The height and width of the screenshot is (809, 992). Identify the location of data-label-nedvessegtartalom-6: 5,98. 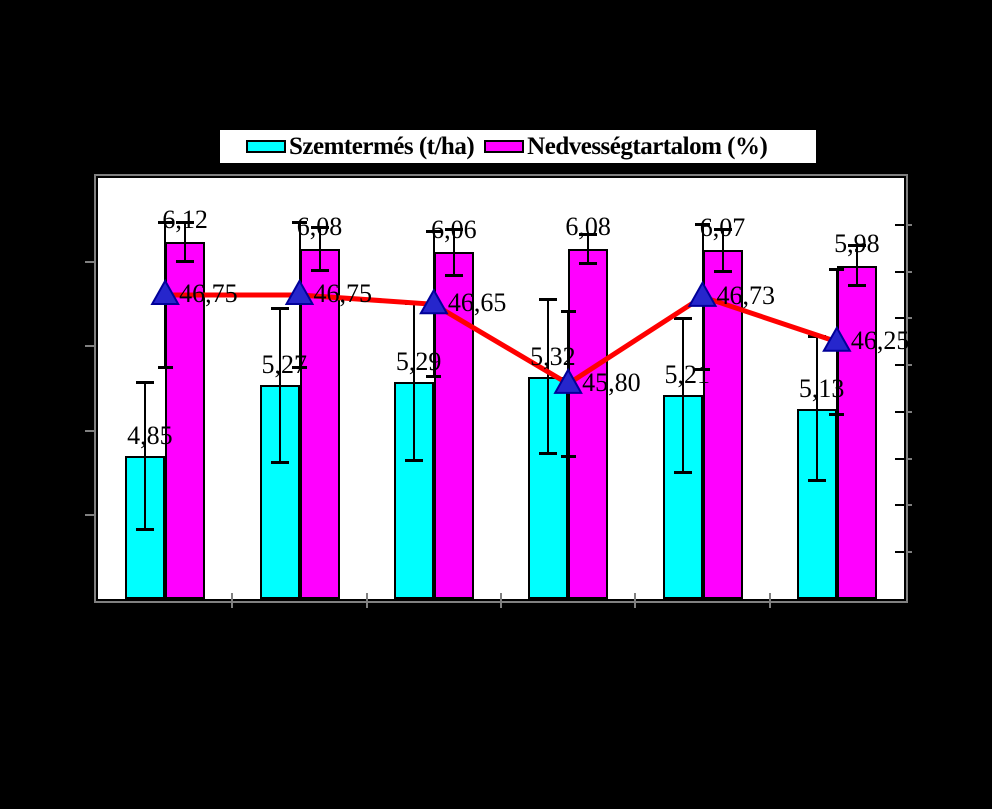
(857, 243).